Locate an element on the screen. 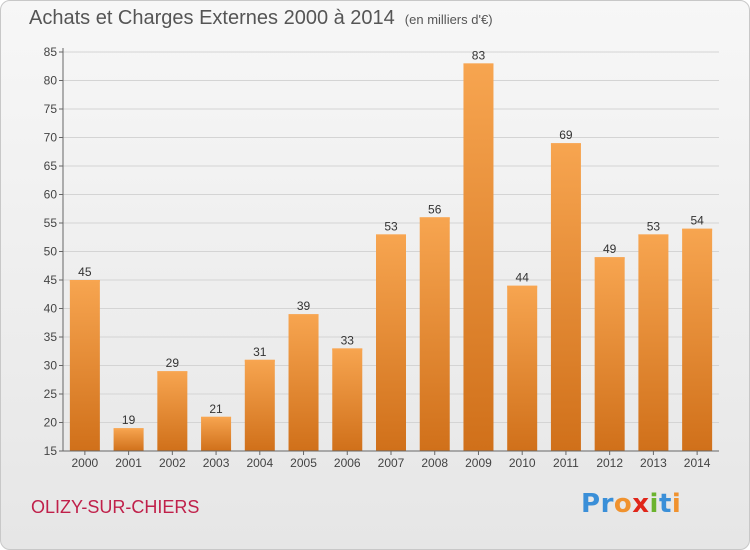 The height and width of the screenshot is (550, 750). data-label-2014: 54 is located at coordinates (697, 221).